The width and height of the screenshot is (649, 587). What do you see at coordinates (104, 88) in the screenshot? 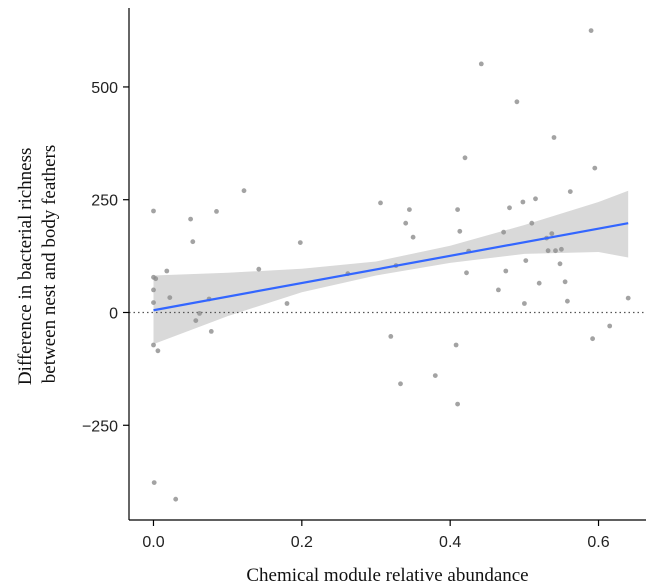
I see `y-tick-label-3: 500` at bounding box center [104, 88].